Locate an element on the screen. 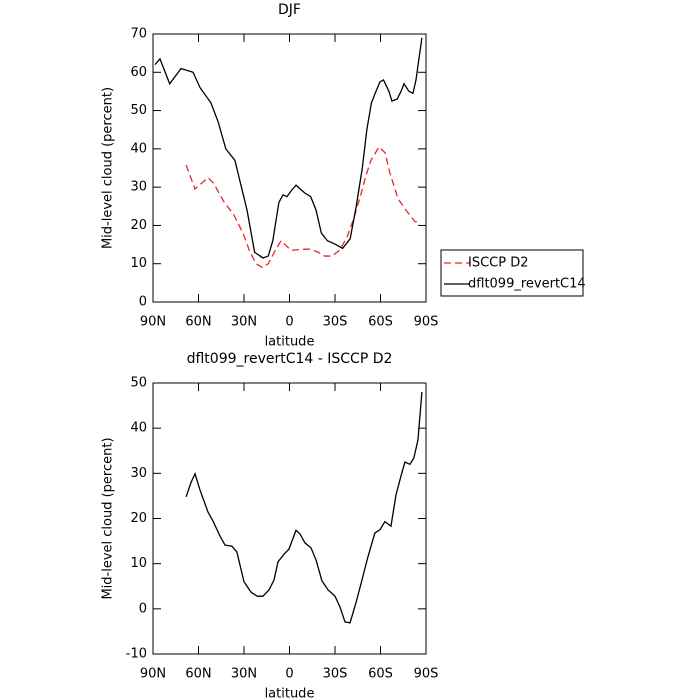  legend-label: dflt099_revertC14 is located at coordinates (527, 284).